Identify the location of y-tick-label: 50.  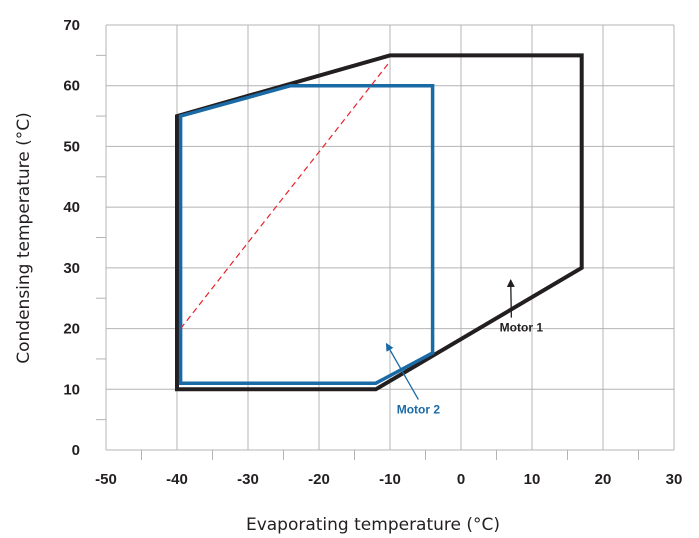
(71, 146).